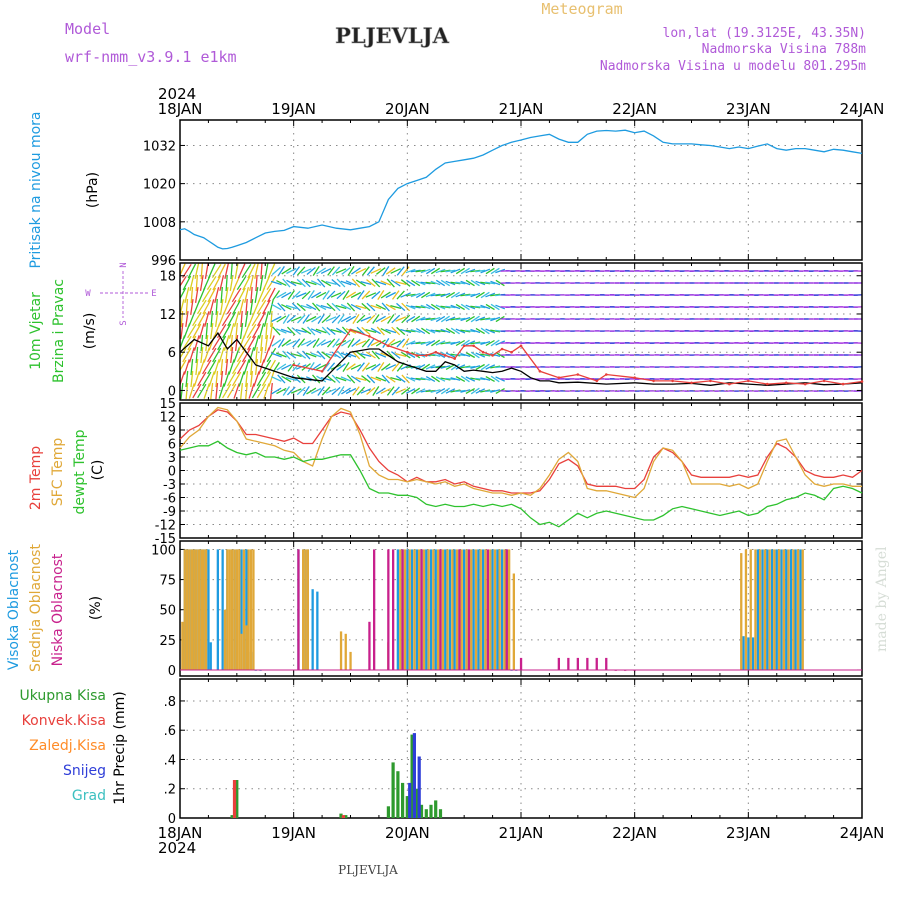 Image resolution: width=900 pixels, height=900 pixels. Describe the element at coordinates (165, 539) in the screenshot. I see `y-tick-label: -15` at that location.